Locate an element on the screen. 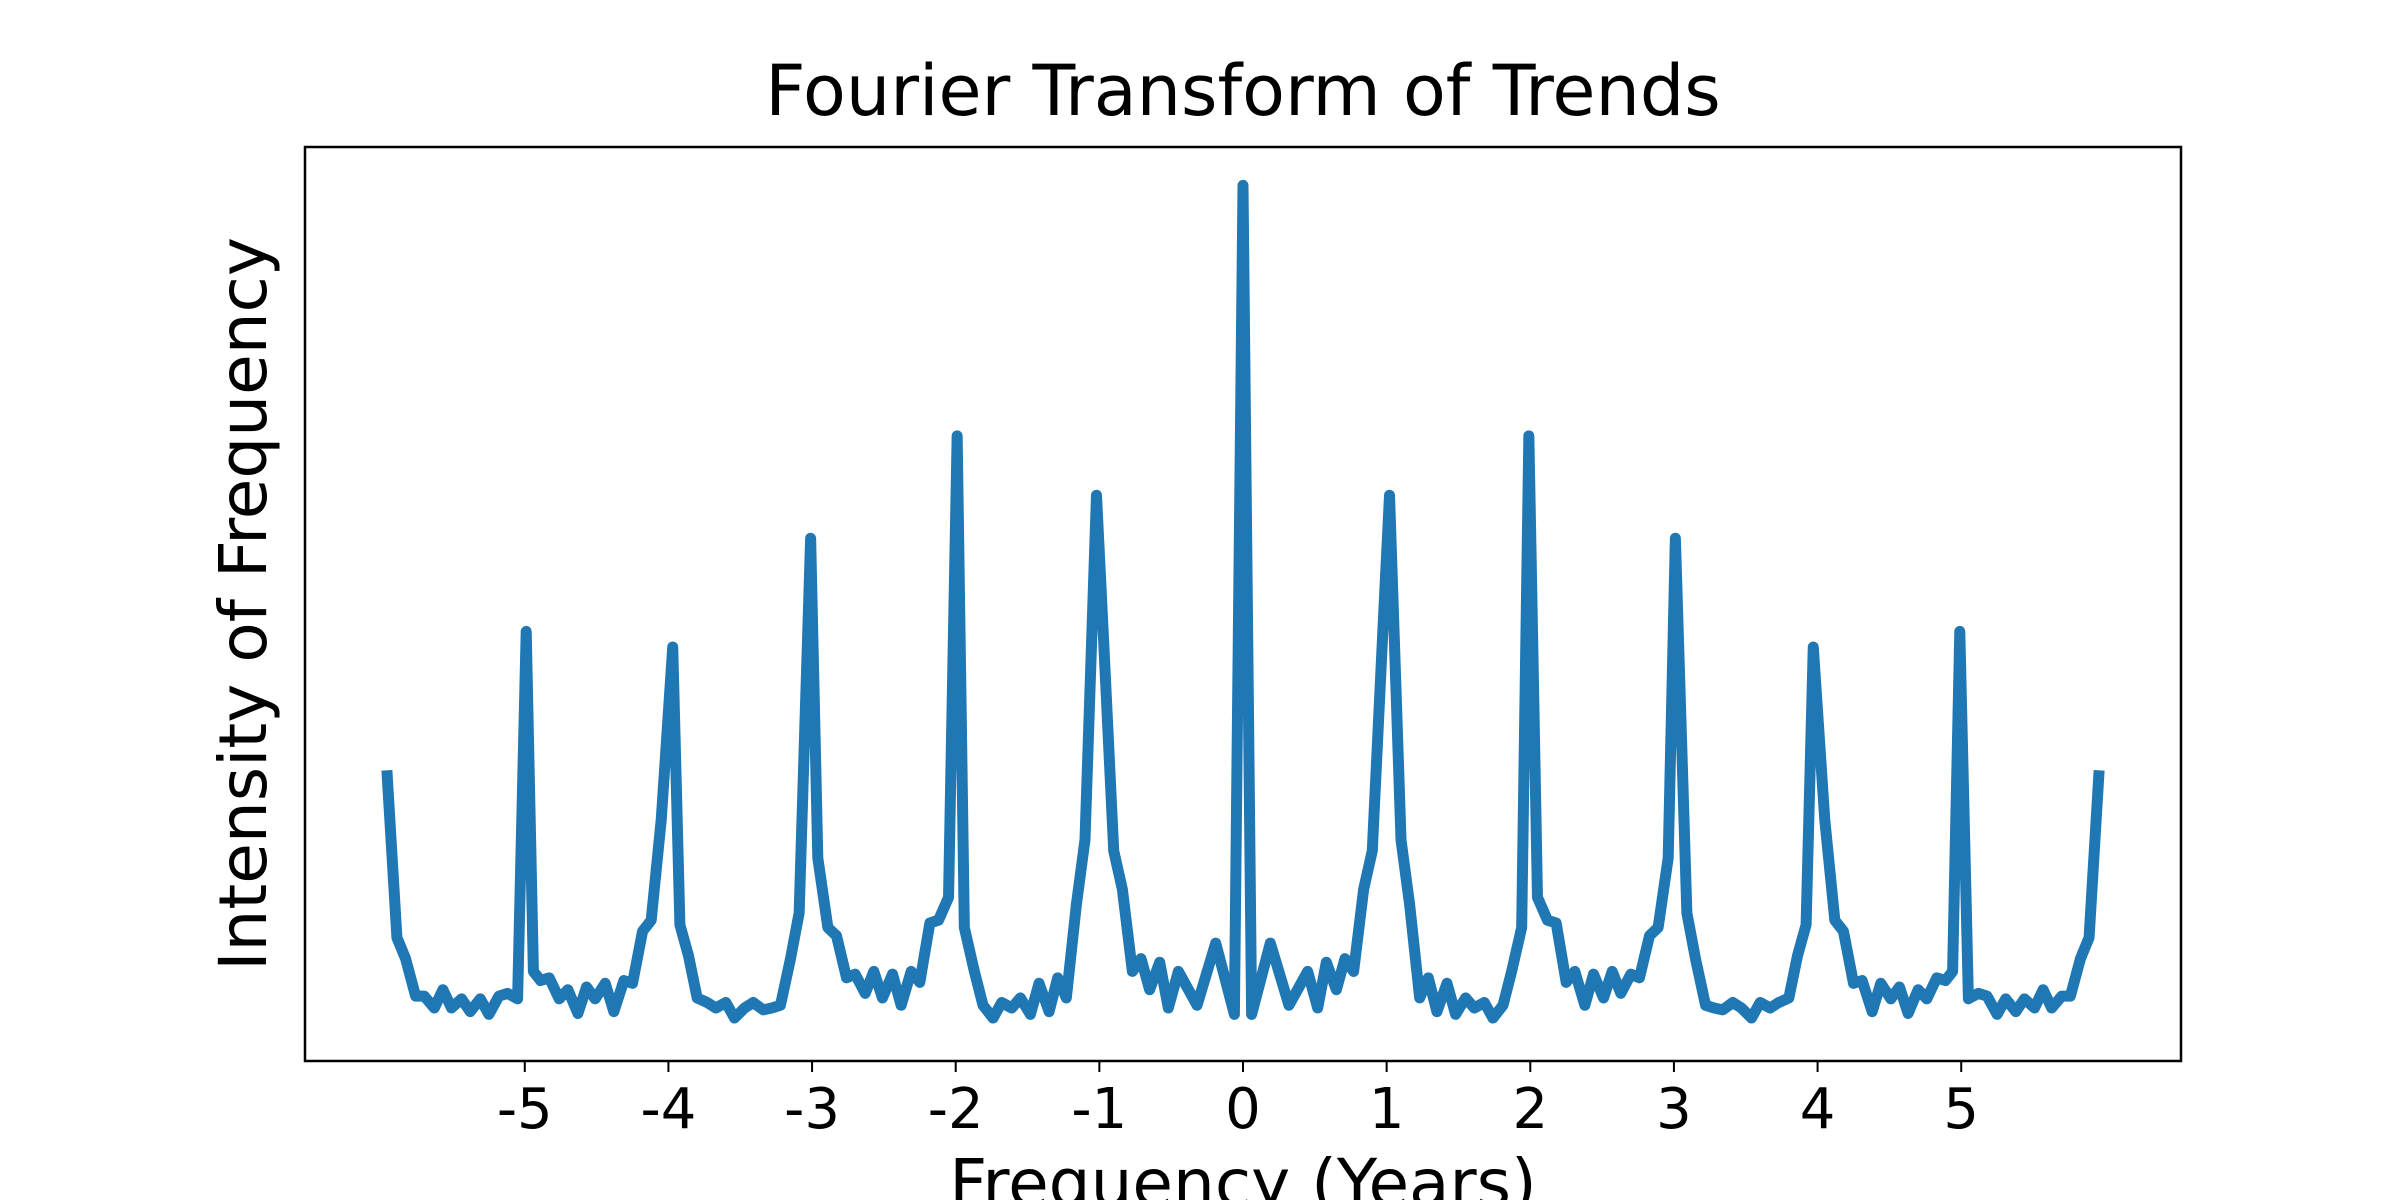  x-tick-label: -5 is located at coordinates (525, 1109).